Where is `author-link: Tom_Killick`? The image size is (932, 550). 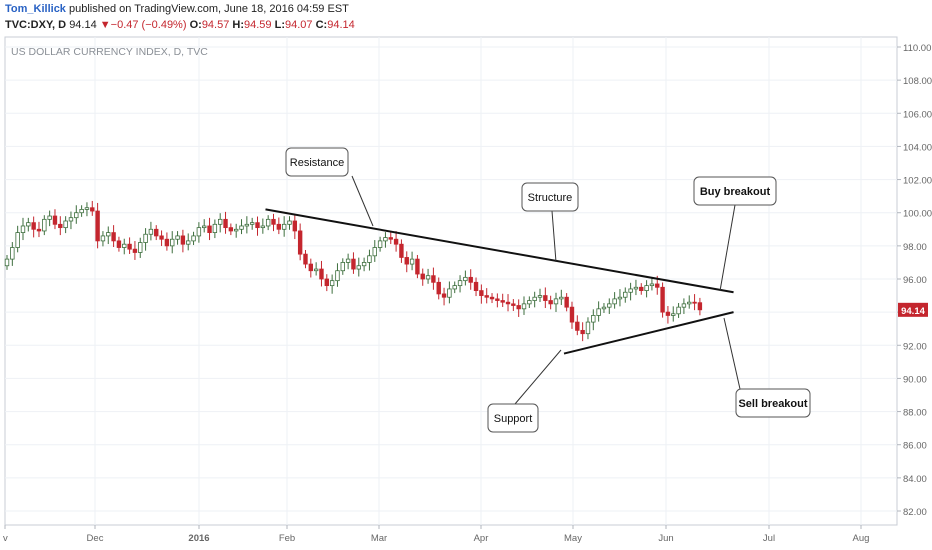 author-link: Tom_Killick is located at coordinates (35, 9).